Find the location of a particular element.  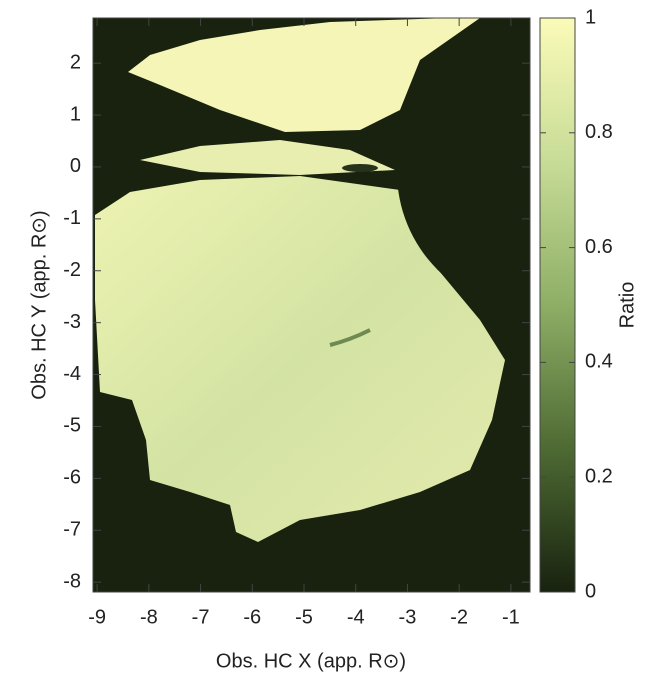

x-tick-label: -3 is located at coordinates (408, 617).